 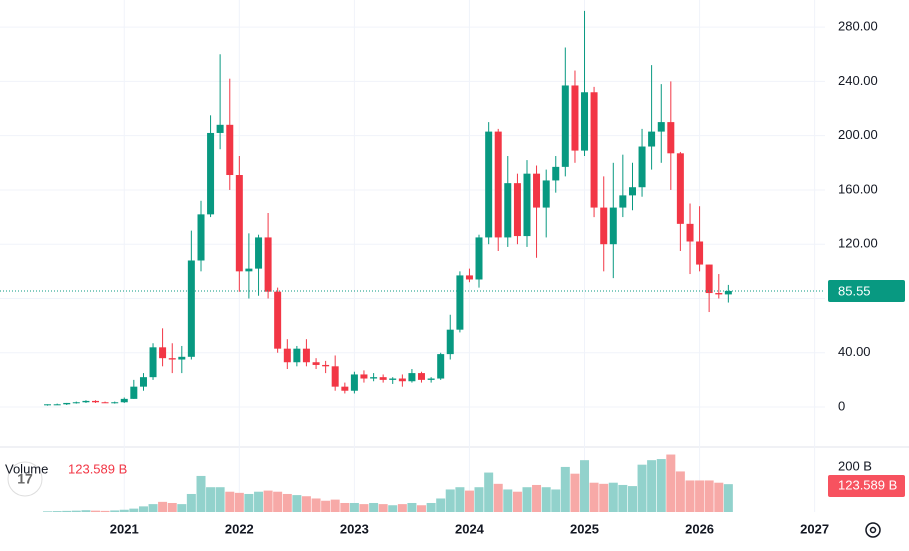 What do you see at coordinates (124, 528) in the screenshot?
I see `x-tick-label: 2021` at bounding box center [124, 528].